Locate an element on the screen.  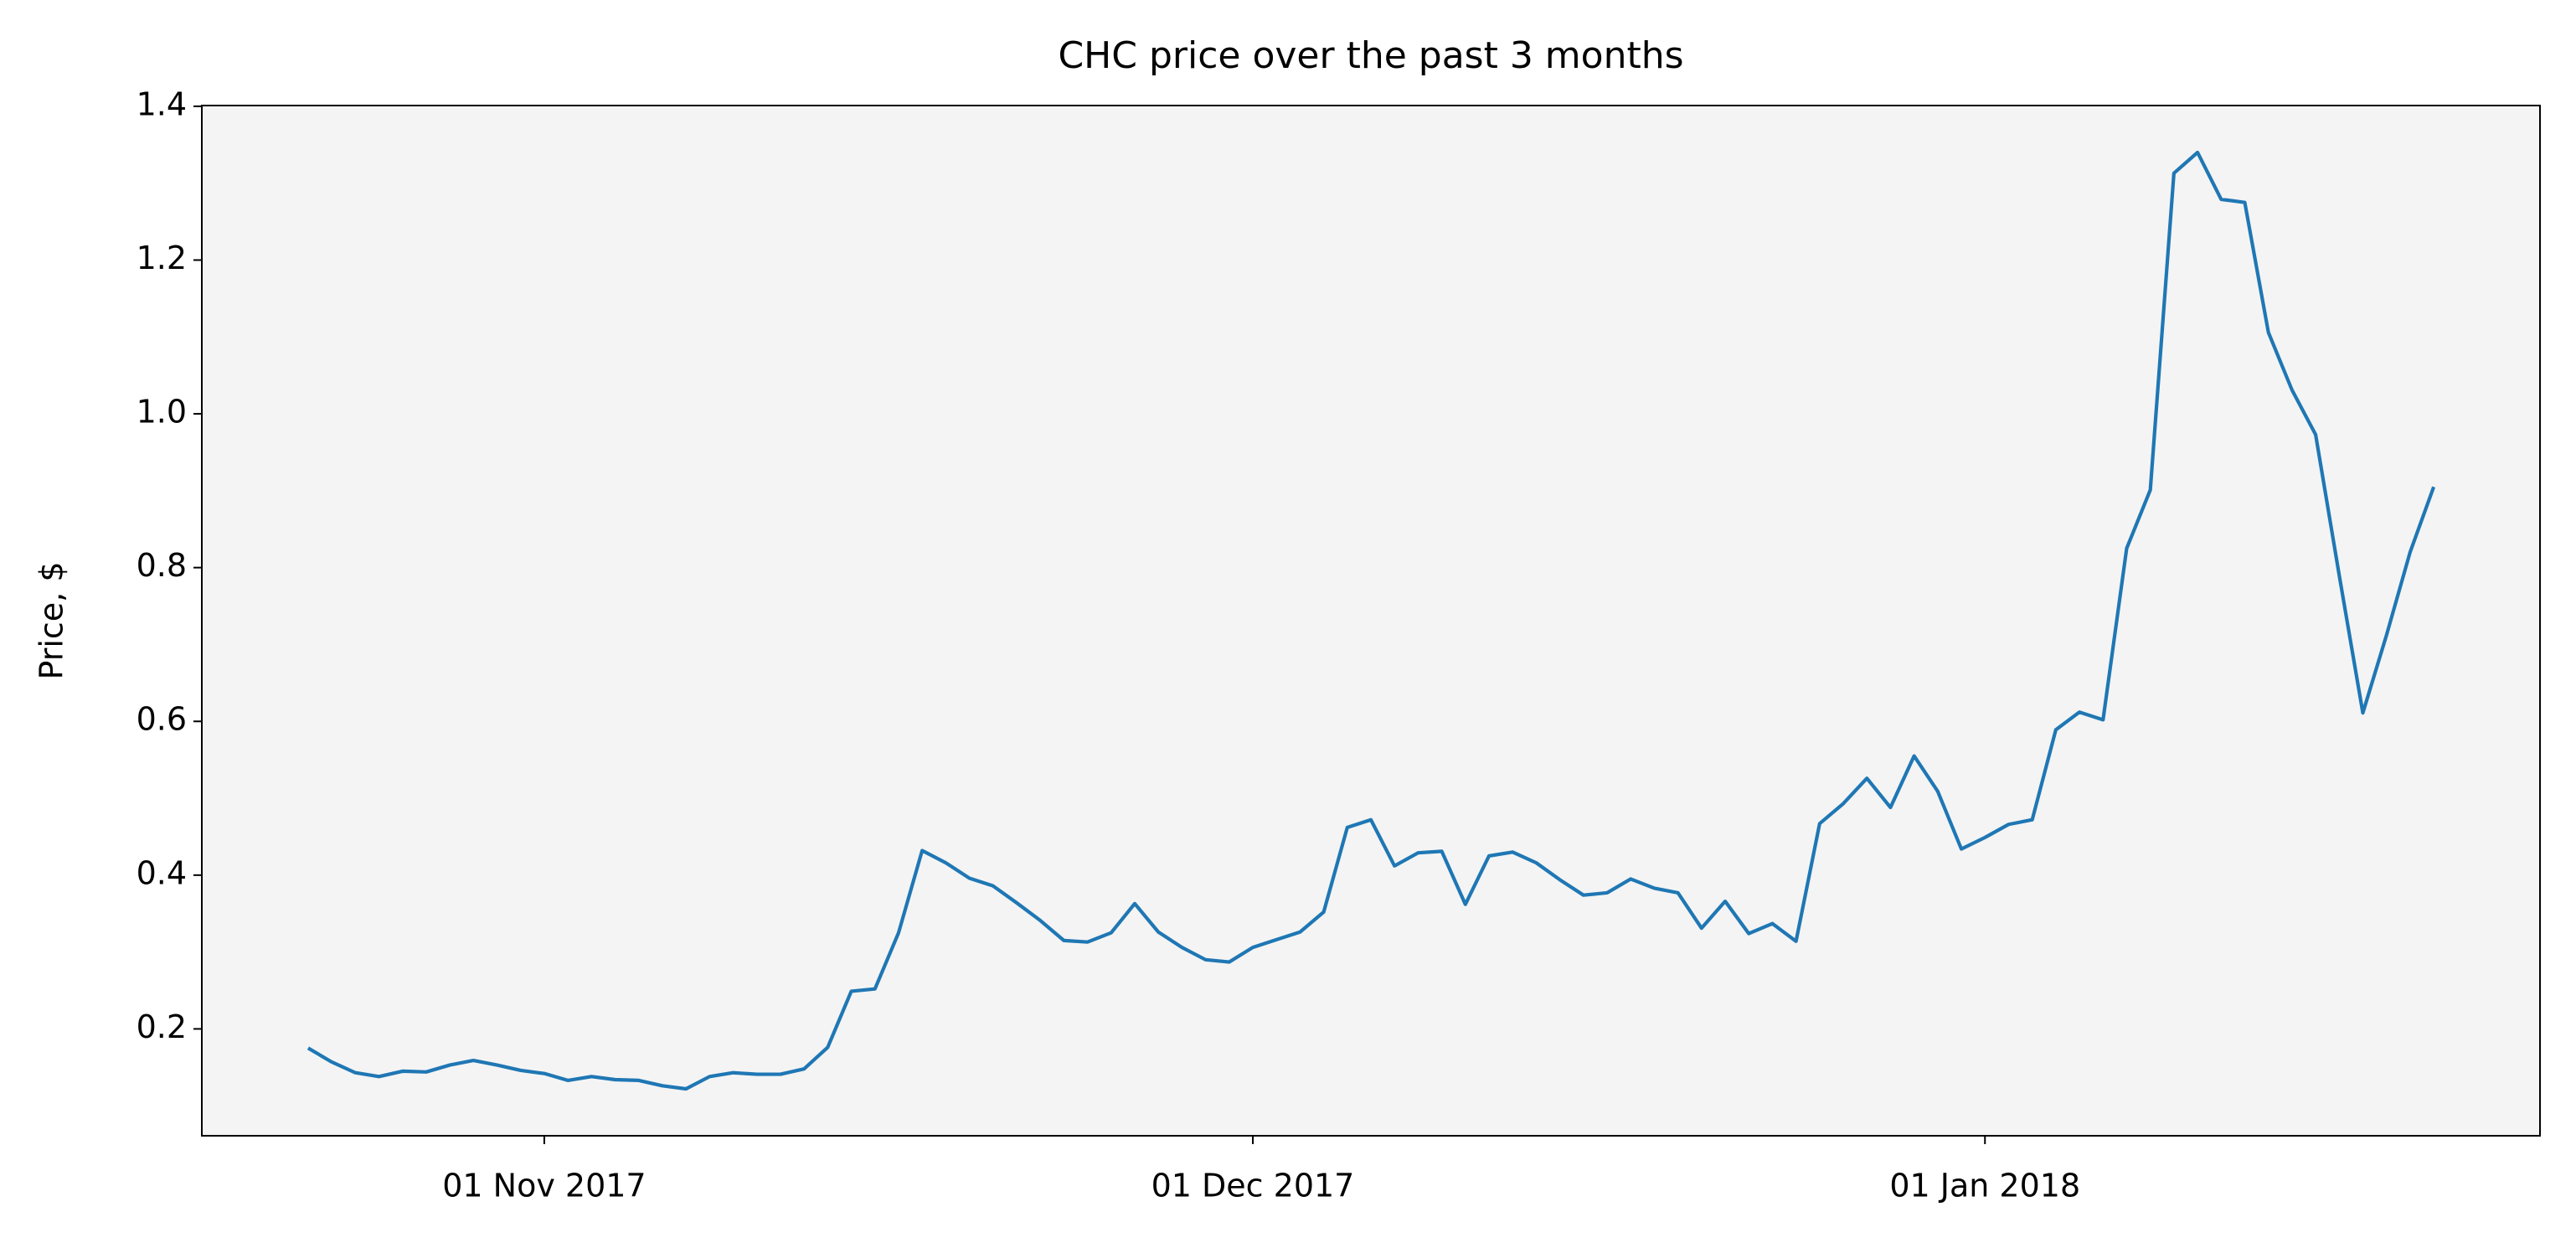
y-tick-label: 0.2 is located at coordinates (162, 1026).